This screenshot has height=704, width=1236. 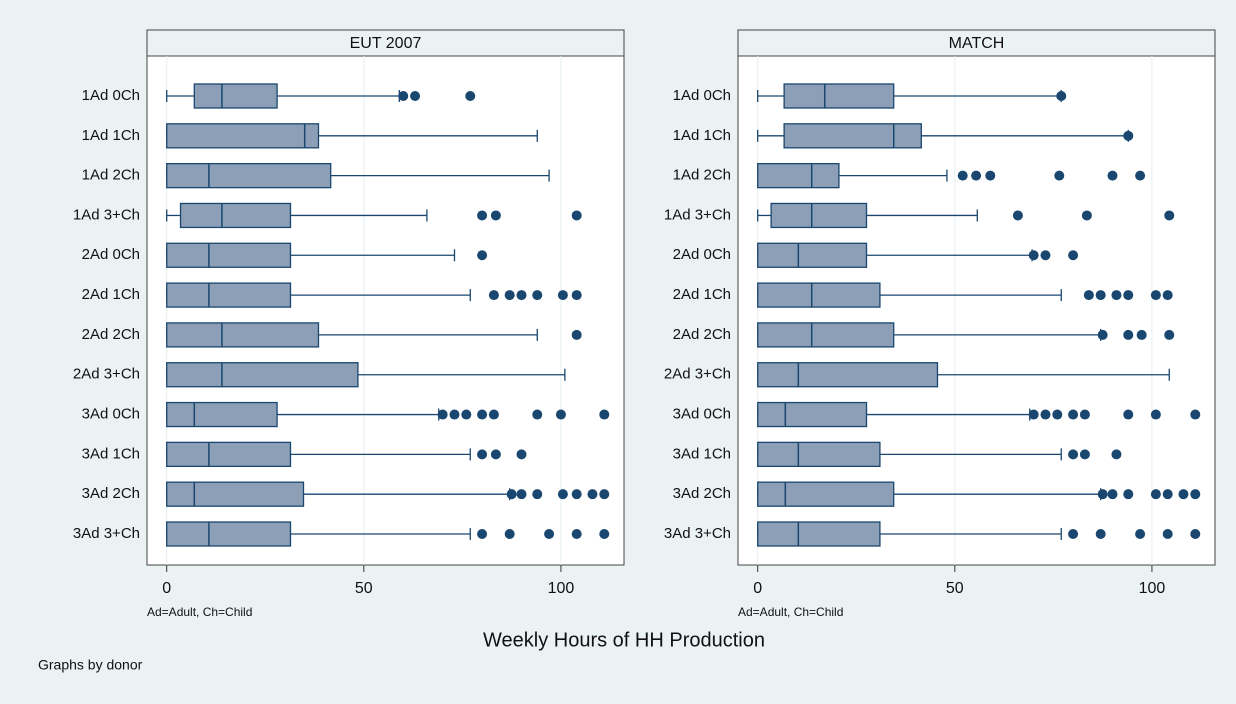 What do you see at coordinates (166, 588) in the screenshot?
I see `x-tick-label: 0` at bounding box center [166, 588].